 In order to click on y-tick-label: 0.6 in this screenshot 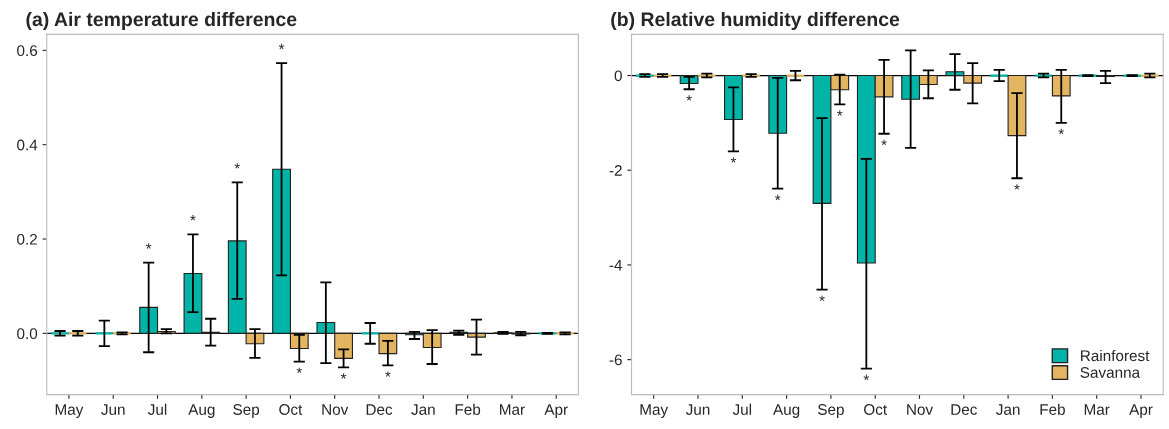, I will do `click(27, 51)`.